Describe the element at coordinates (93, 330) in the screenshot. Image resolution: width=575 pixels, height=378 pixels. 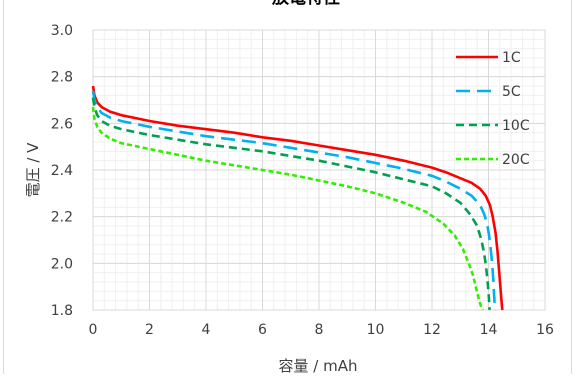
I see `x-tick-label: 0` at that location.